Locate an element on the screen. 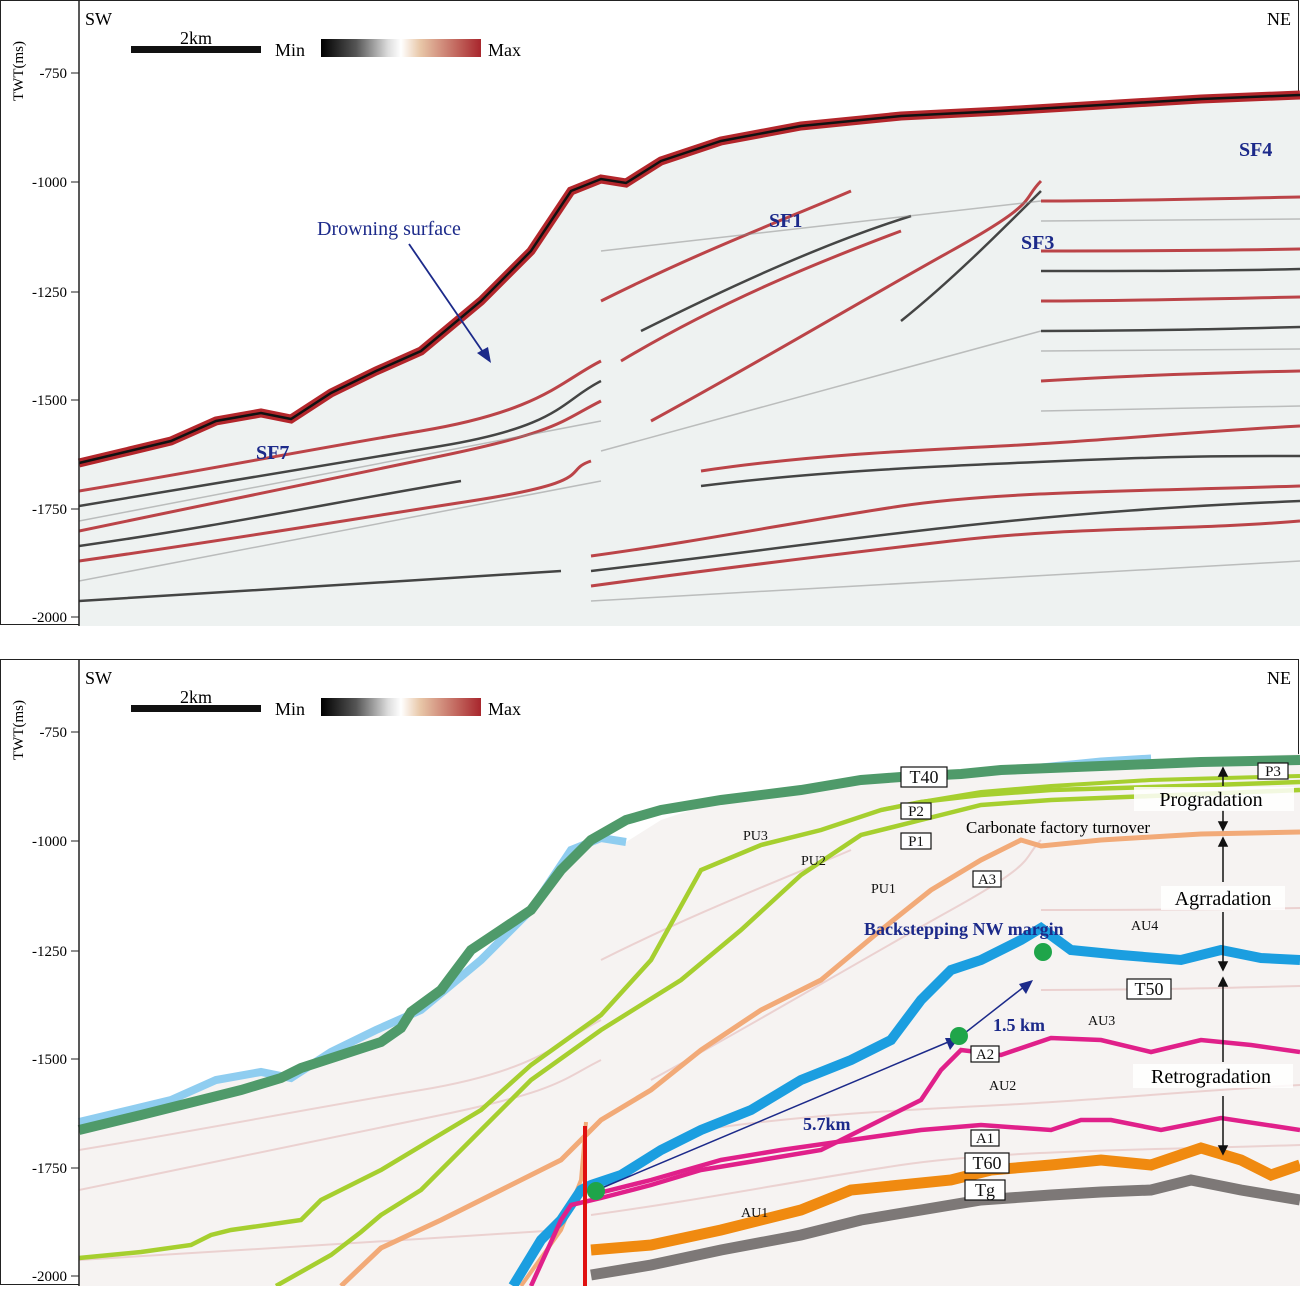  label-p3: P3 is located at coordinates (1273, 772).